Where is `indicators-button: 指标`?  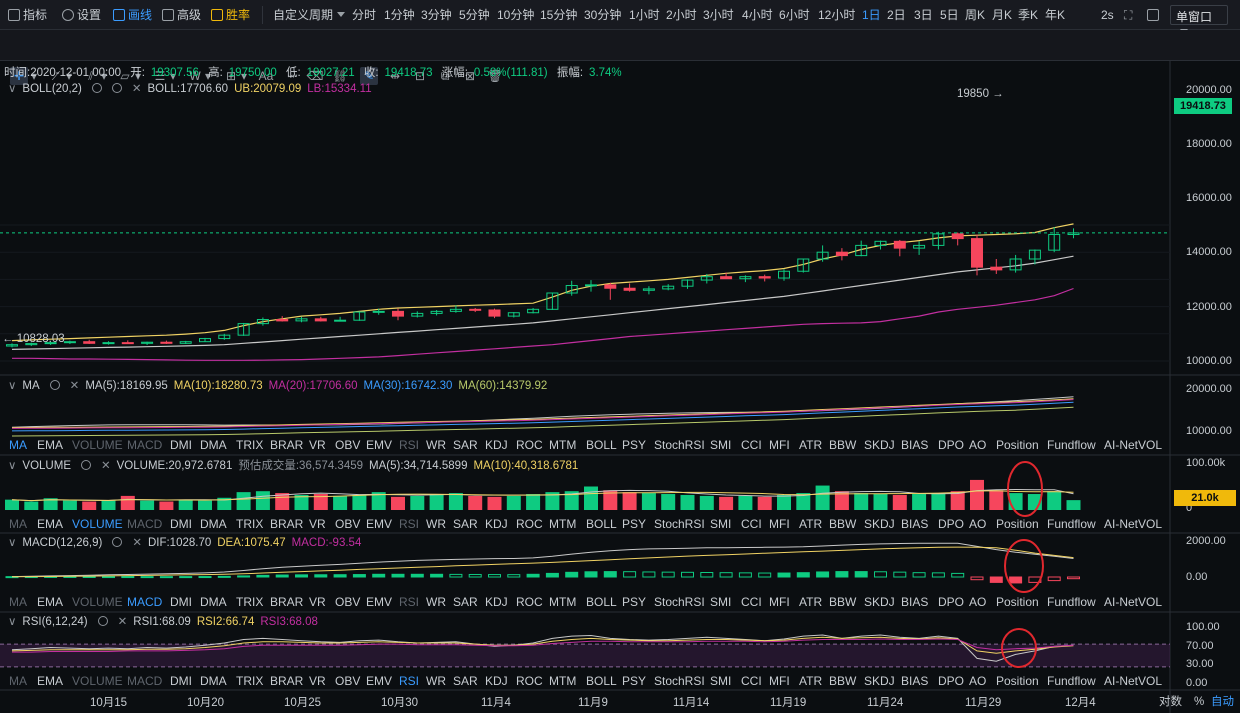
indicators-button: 指标 is located at coordinates (27, 15).